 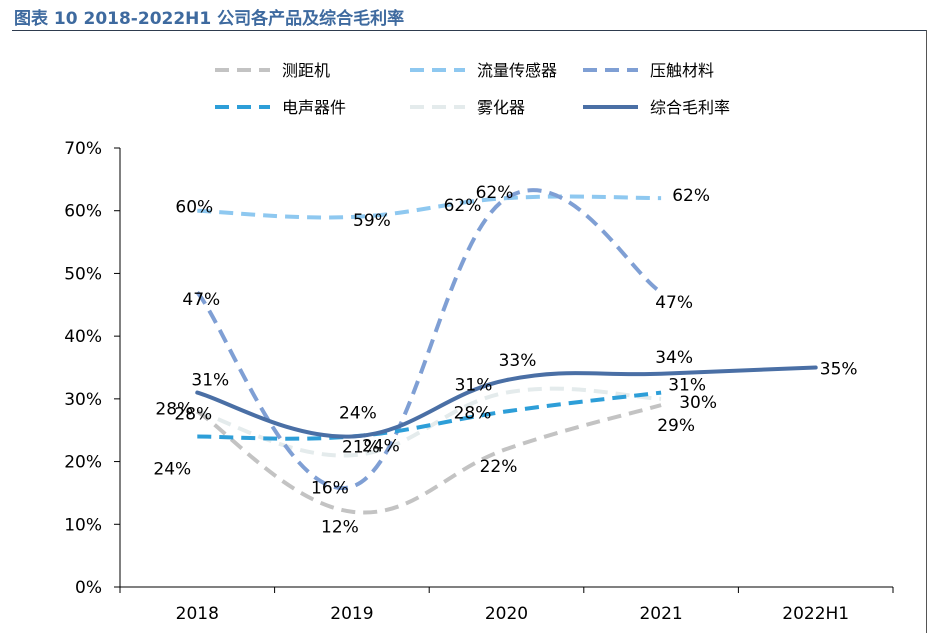 What do you see at coordinates (330, 489) in the screenshot?
I see `data-label: 16%` at bounding box center [330, 489].